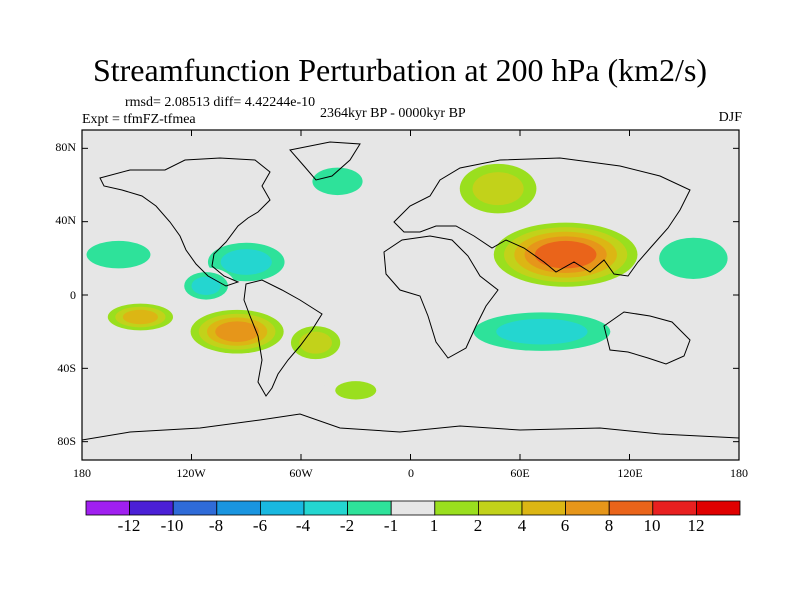 The width and height of the screenshot is (800, 600). I want to click on y-tick-label: 80N, so click(65, 147).